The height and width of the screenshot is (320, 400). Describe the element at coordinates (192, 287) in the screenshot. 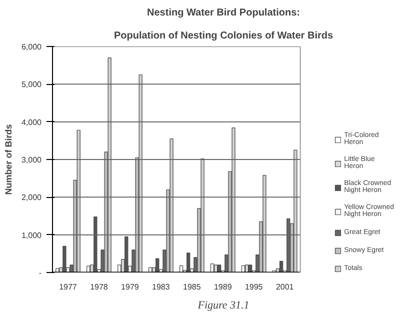

I see `x-tick-label: 1985` at that location.